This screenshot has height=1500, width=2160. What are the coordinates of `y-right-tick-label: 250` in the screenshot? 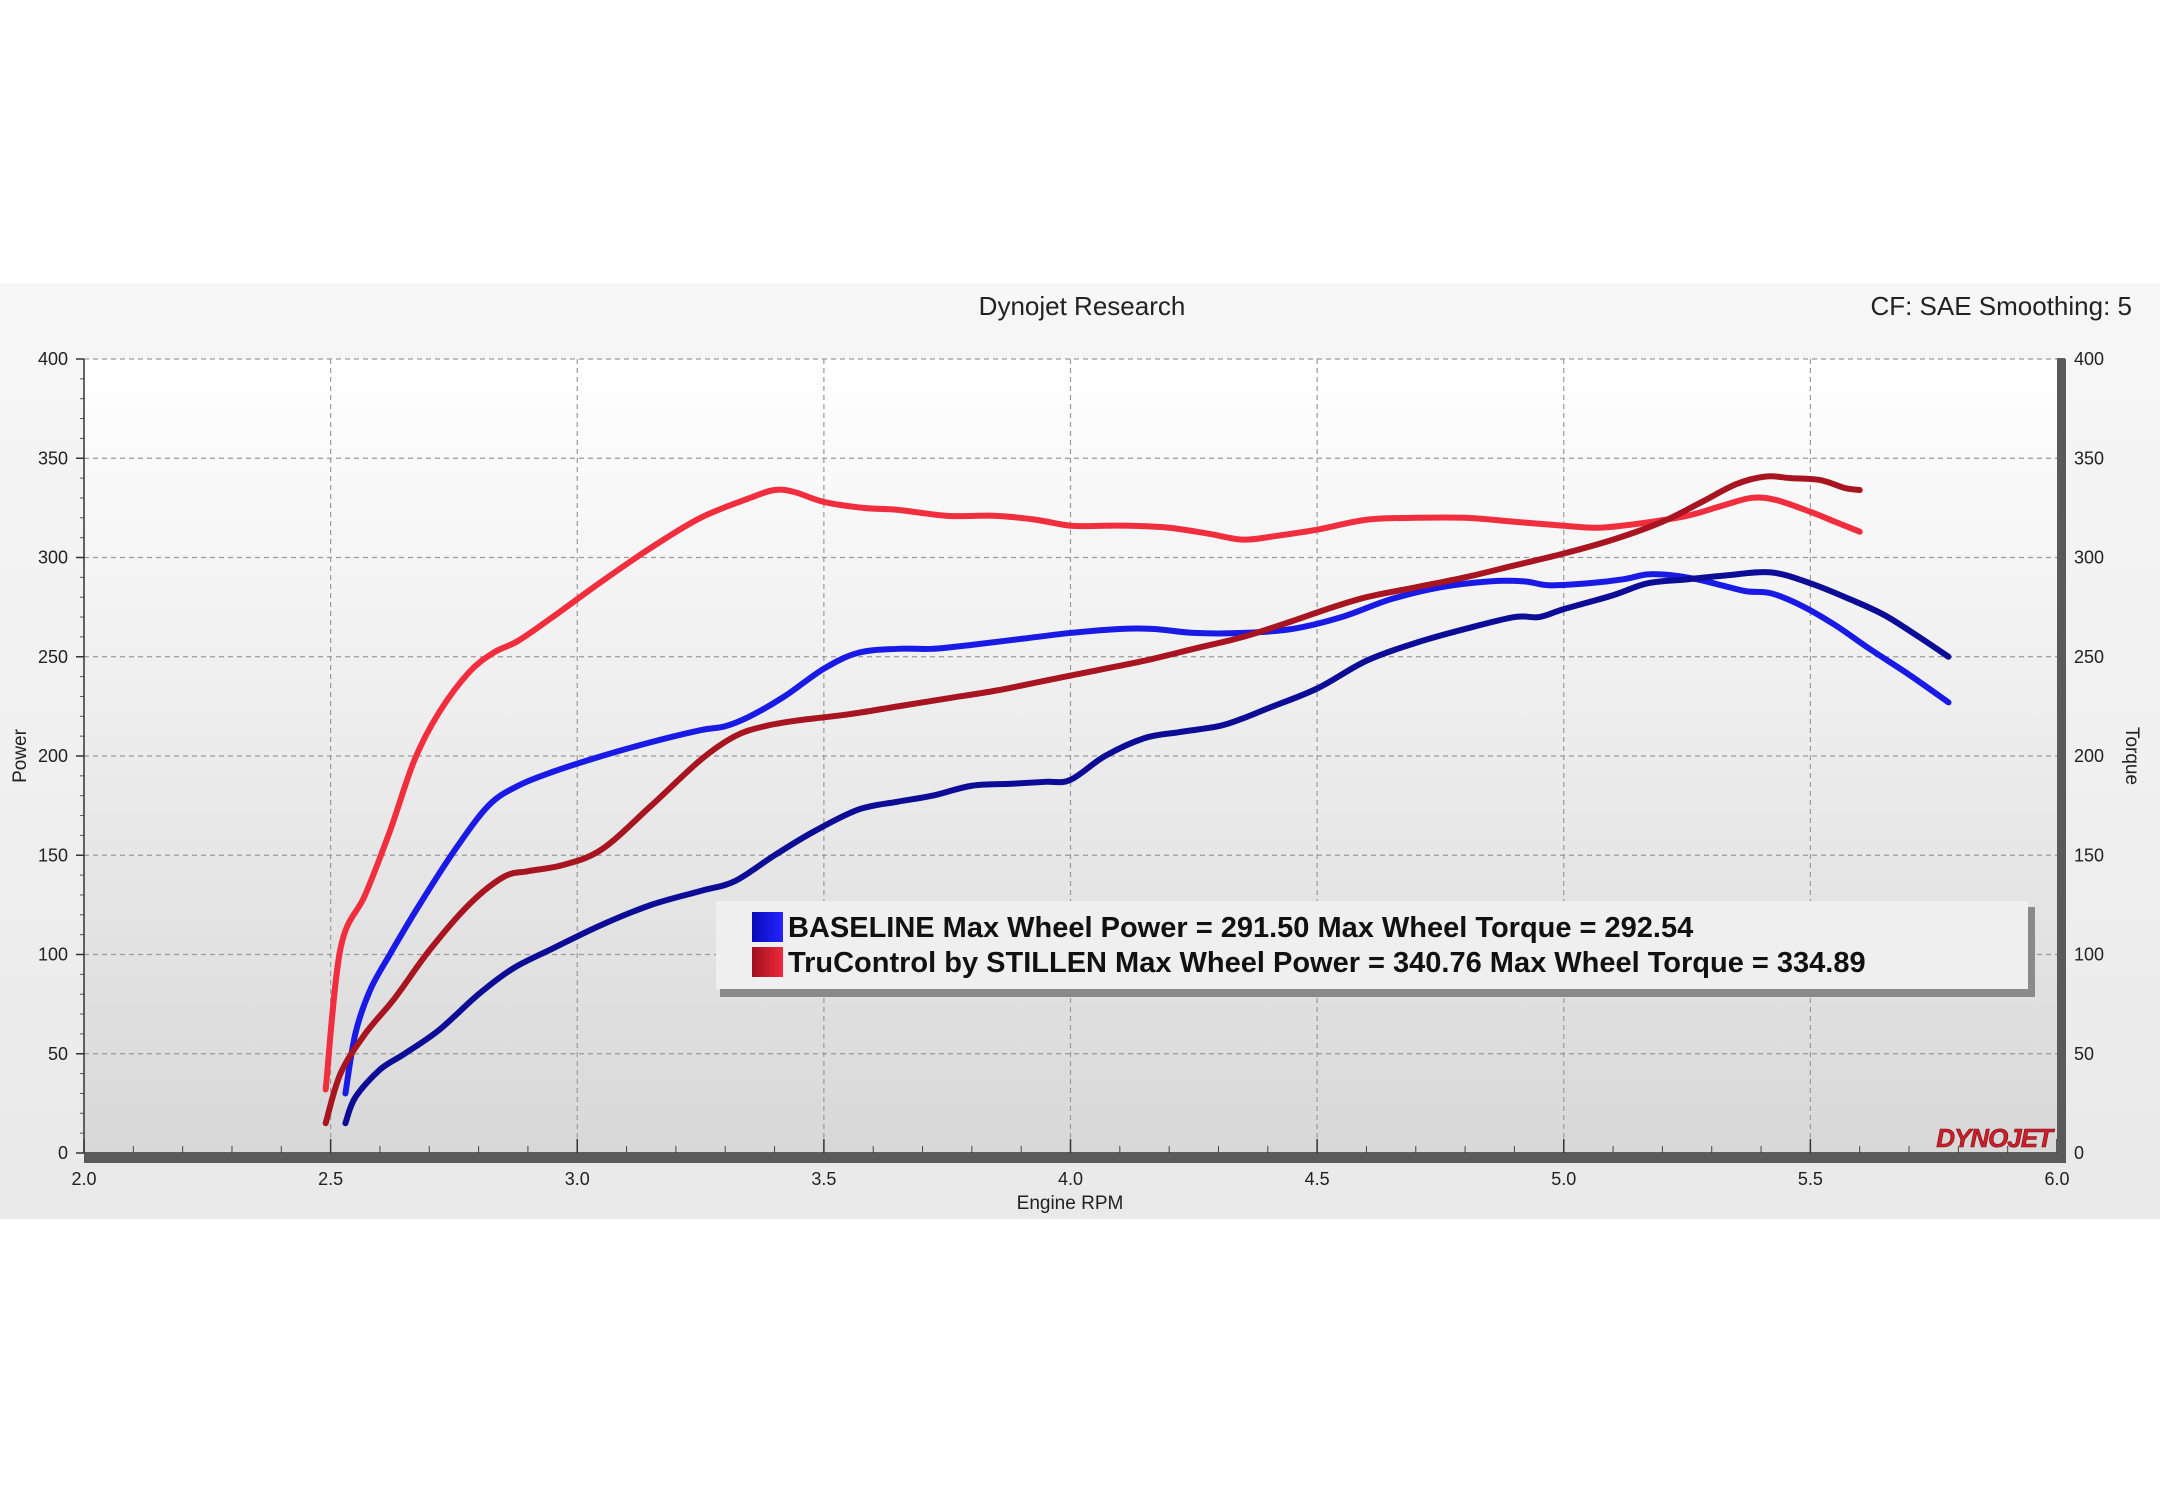 It's located at (2089, 657).